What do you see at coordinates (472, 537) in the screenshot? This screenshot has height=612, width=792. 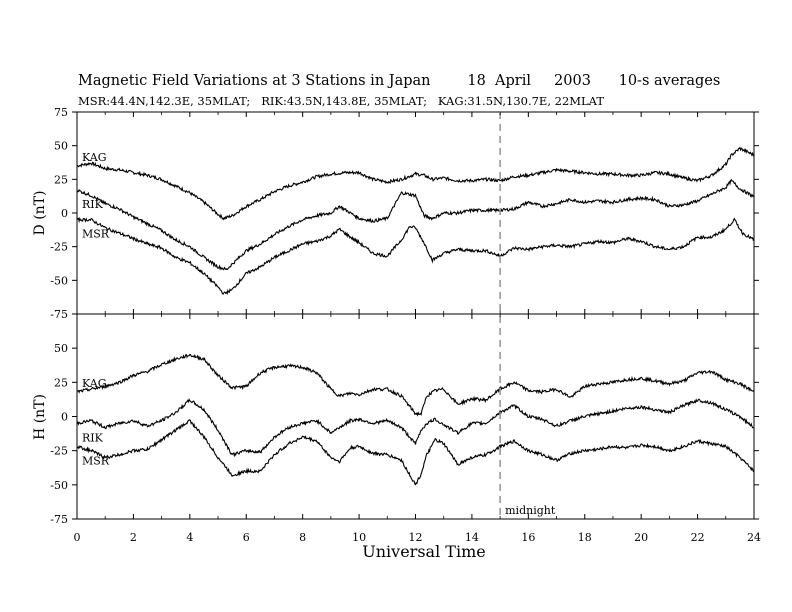 I see `x-tick-label: 14` at bounding box center [472, 537].